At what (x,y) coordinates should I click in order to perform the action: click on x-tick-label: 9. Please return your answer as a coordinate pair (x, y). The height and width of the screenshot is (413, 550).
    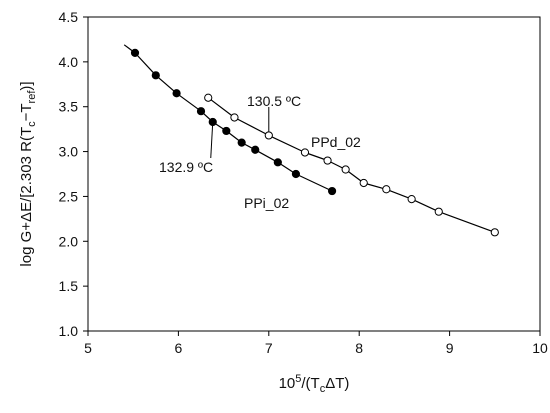
    Looking at the image, I should click on (450, 348).